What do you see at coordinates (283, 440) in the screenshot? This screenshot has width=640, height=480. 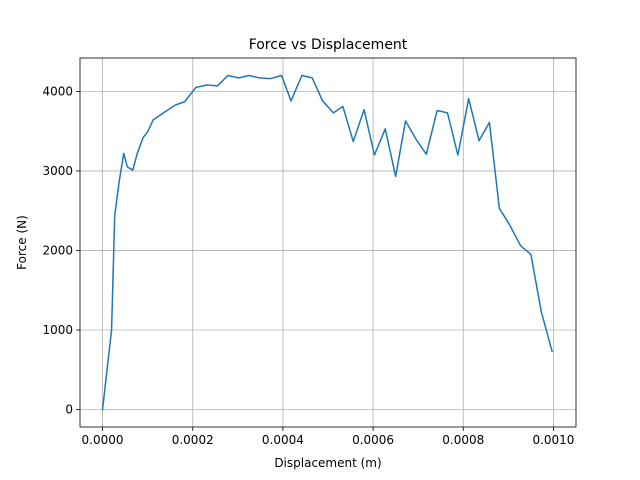 I see `x-tick-label: 0.0004` at bounding box center [283, 440].